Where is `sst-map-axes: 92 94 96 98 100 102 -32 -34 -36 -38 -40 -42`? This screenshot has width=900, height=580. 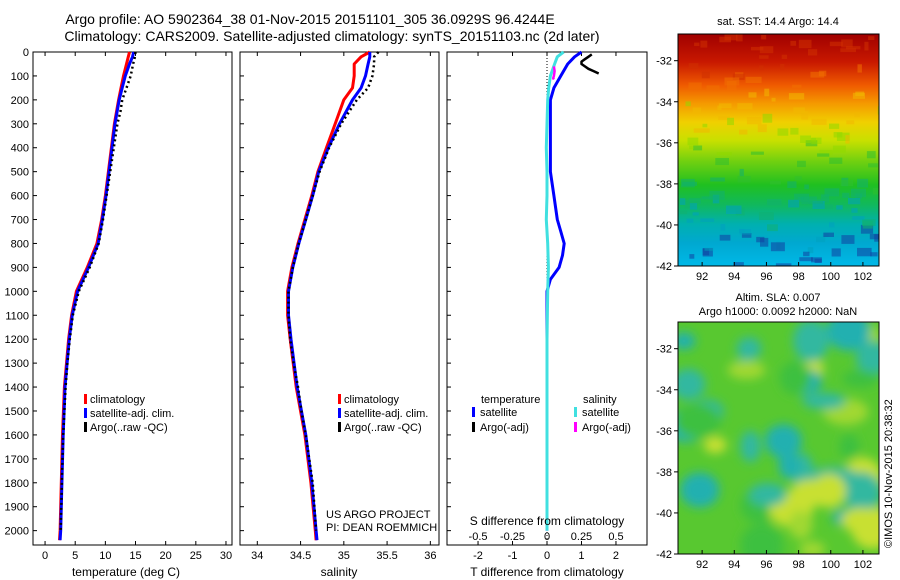 sst-map-axes: 92 94 96 98 100 102 -32 -34 -36 -38 -40 -42 is located at coordinates (764, 169).